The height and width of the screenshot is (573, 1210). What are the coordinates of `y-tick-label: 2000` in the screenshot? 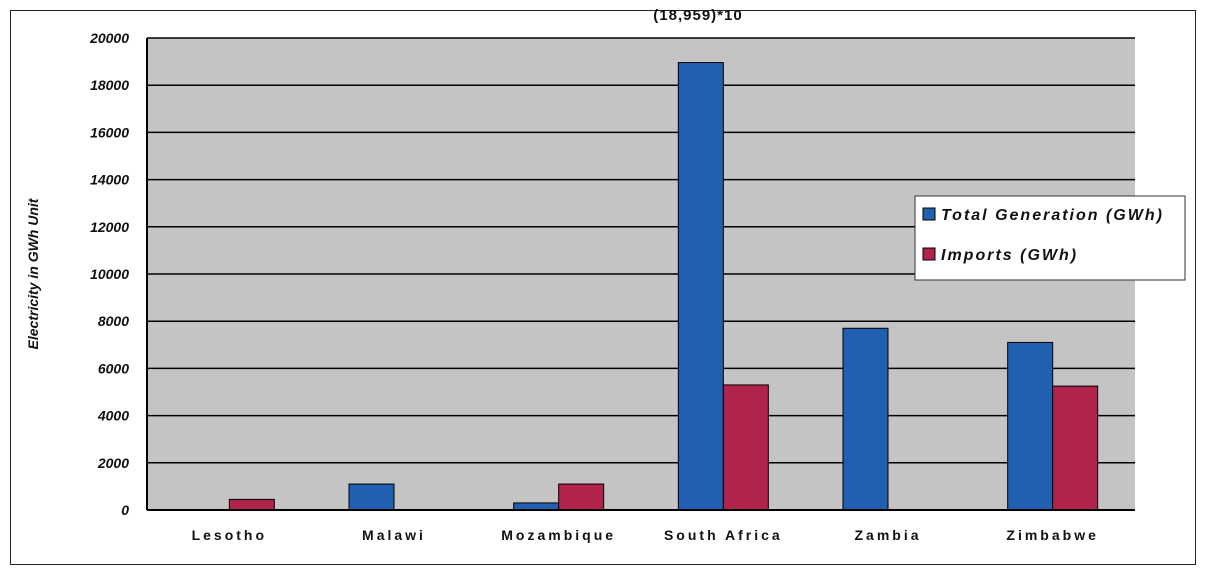 It's located at (113, 463).